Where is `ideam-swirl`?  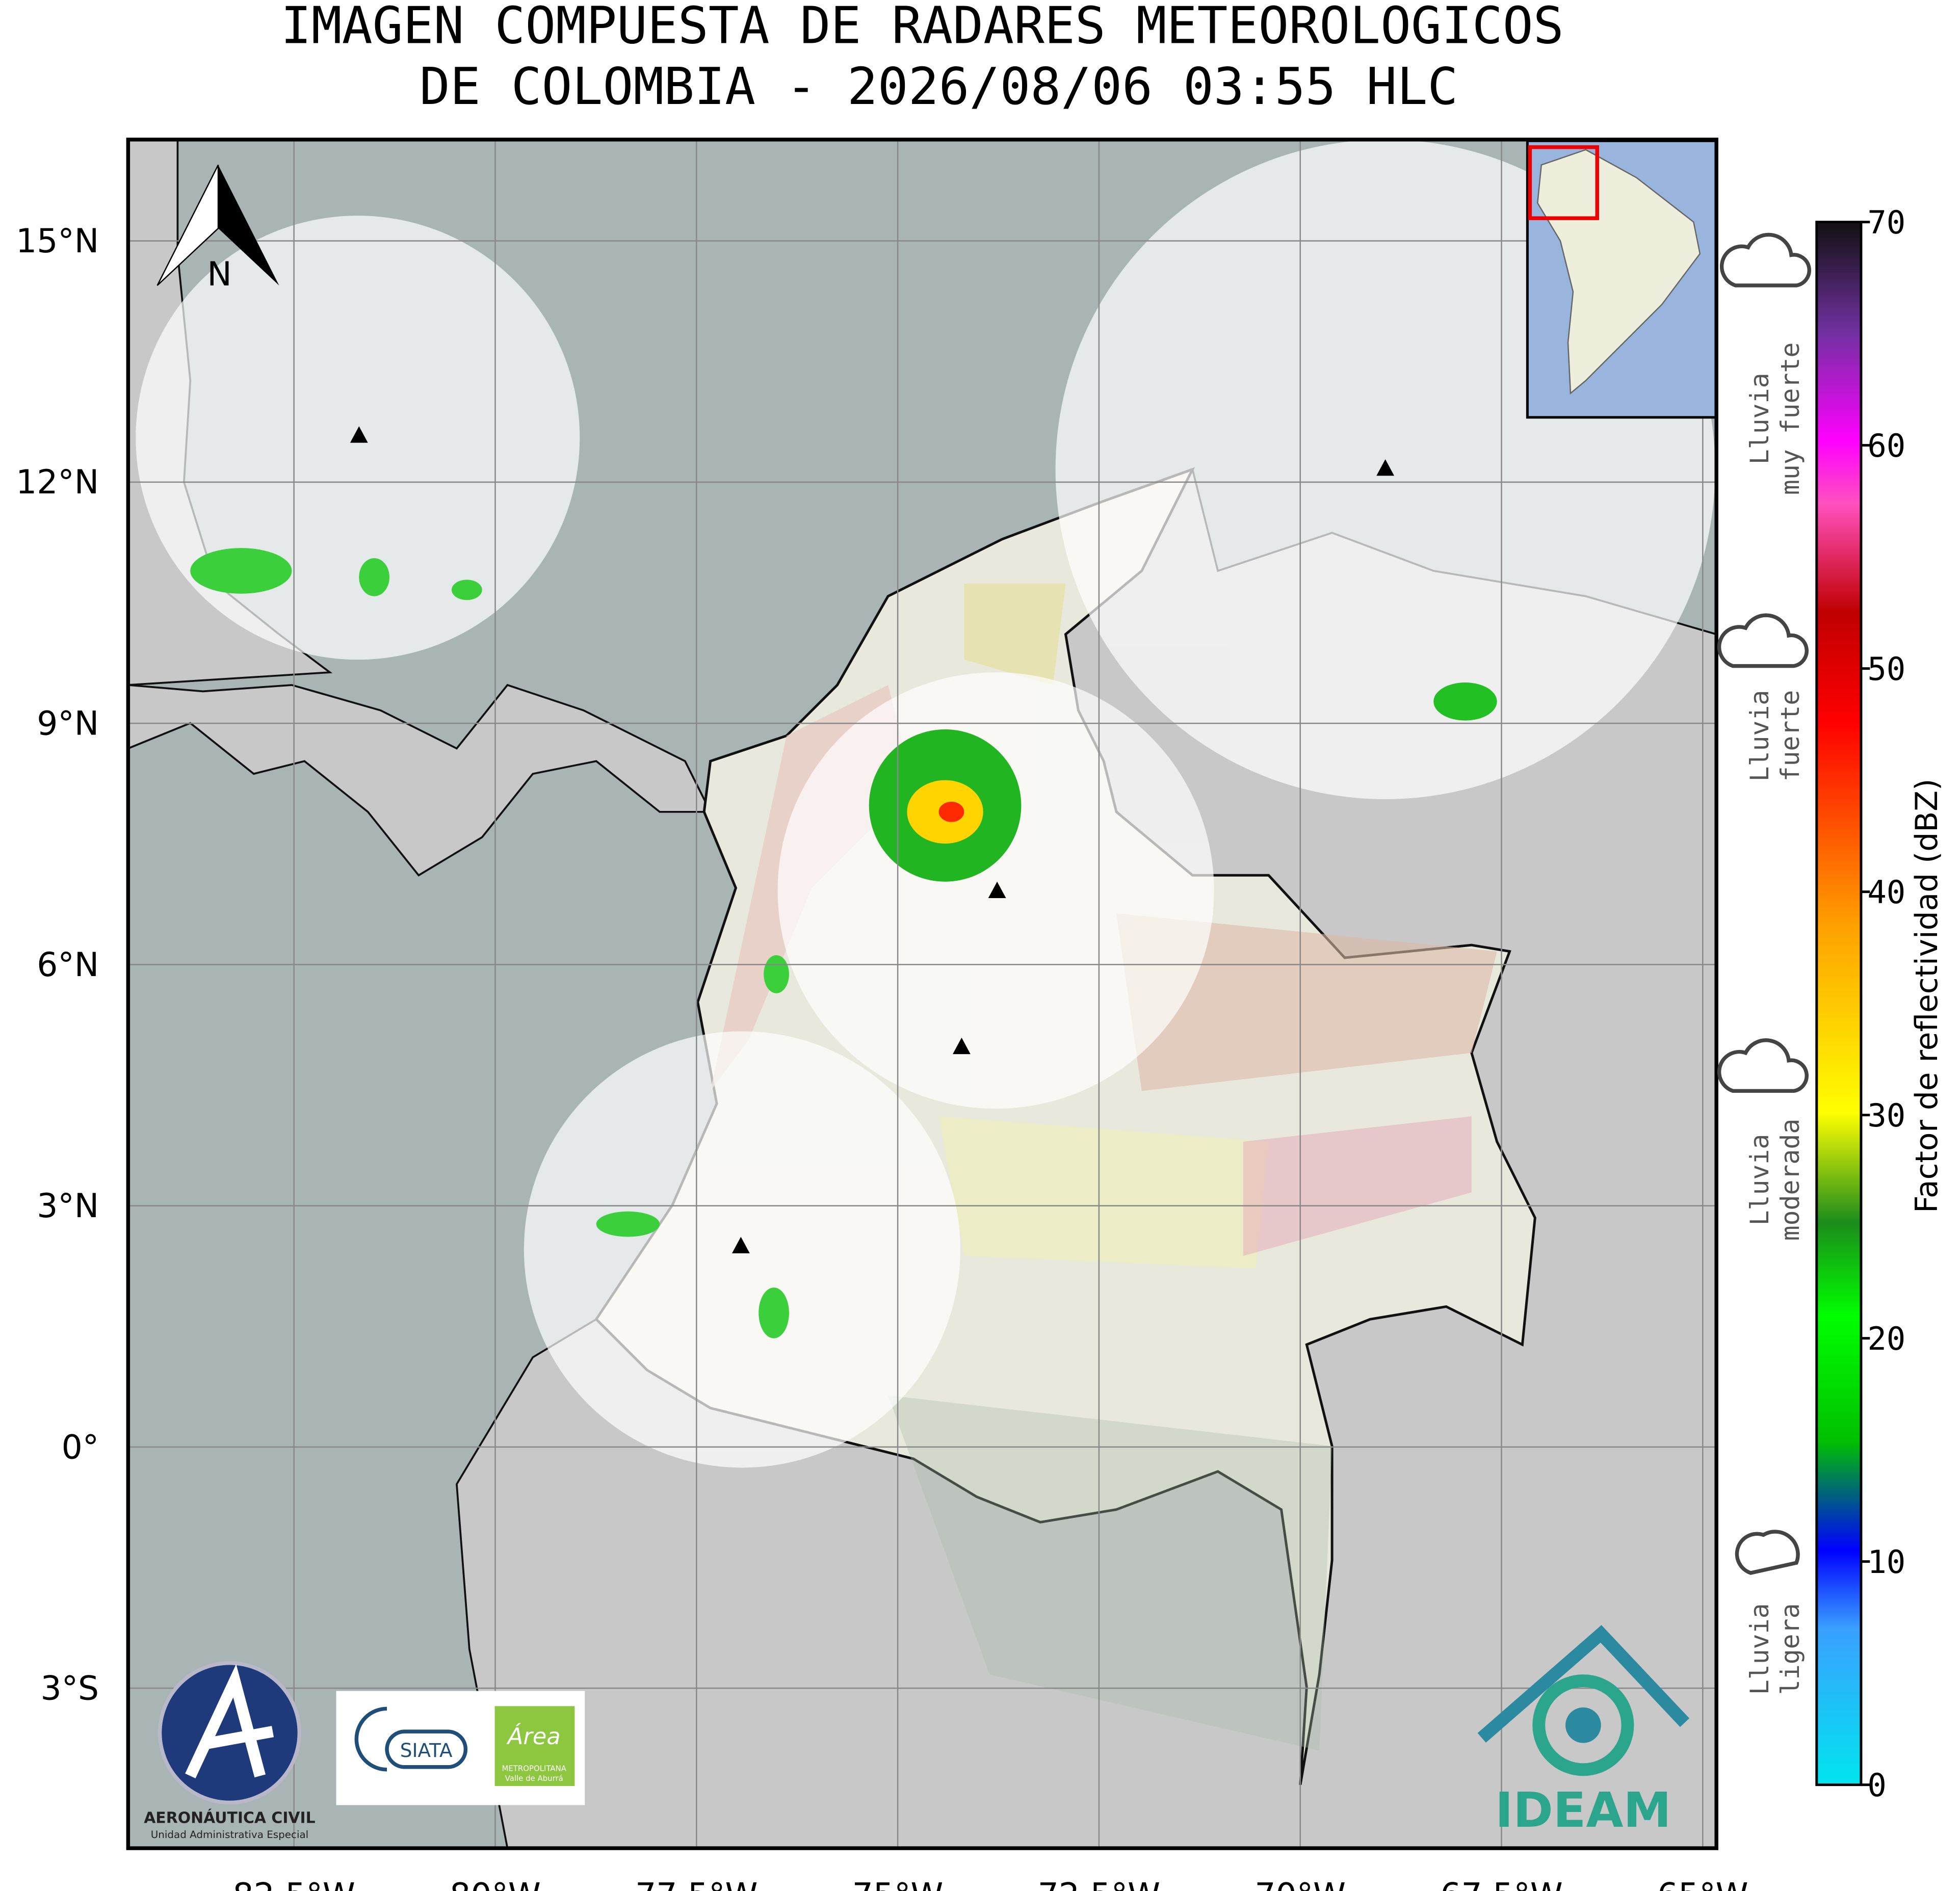
ideam-swirl is located at coordinates (1583, 1725).